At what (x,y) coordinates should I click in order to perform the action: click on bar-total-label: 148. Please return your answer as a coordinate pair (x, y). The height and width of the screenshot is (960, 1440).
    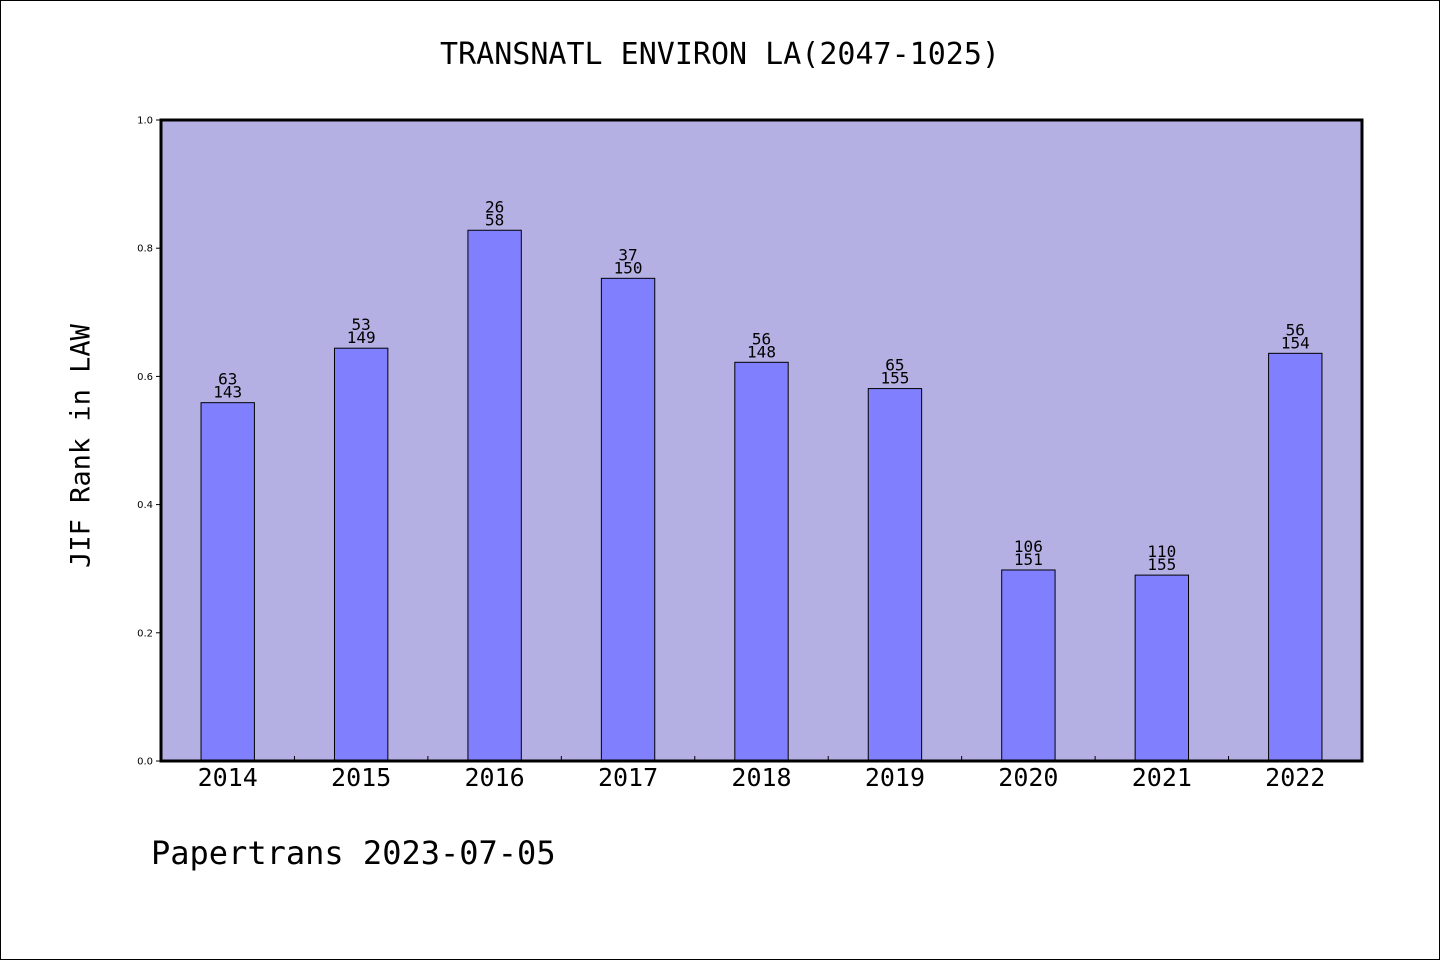
    Looking at the image, I should click on (761, 351).